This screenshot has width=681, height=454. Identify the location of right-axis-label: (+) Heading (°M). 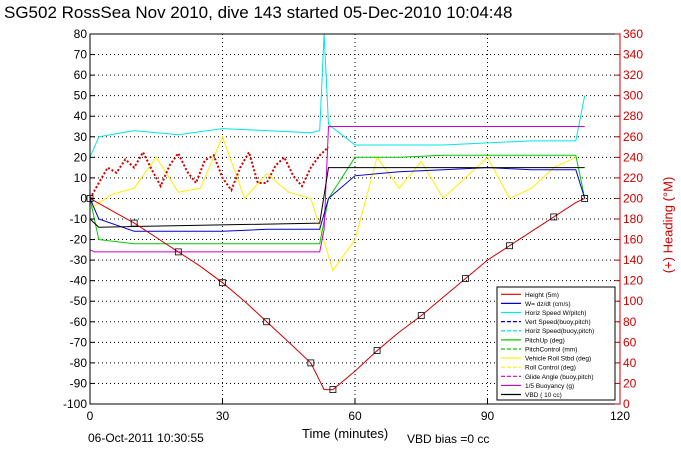
(668, 225).